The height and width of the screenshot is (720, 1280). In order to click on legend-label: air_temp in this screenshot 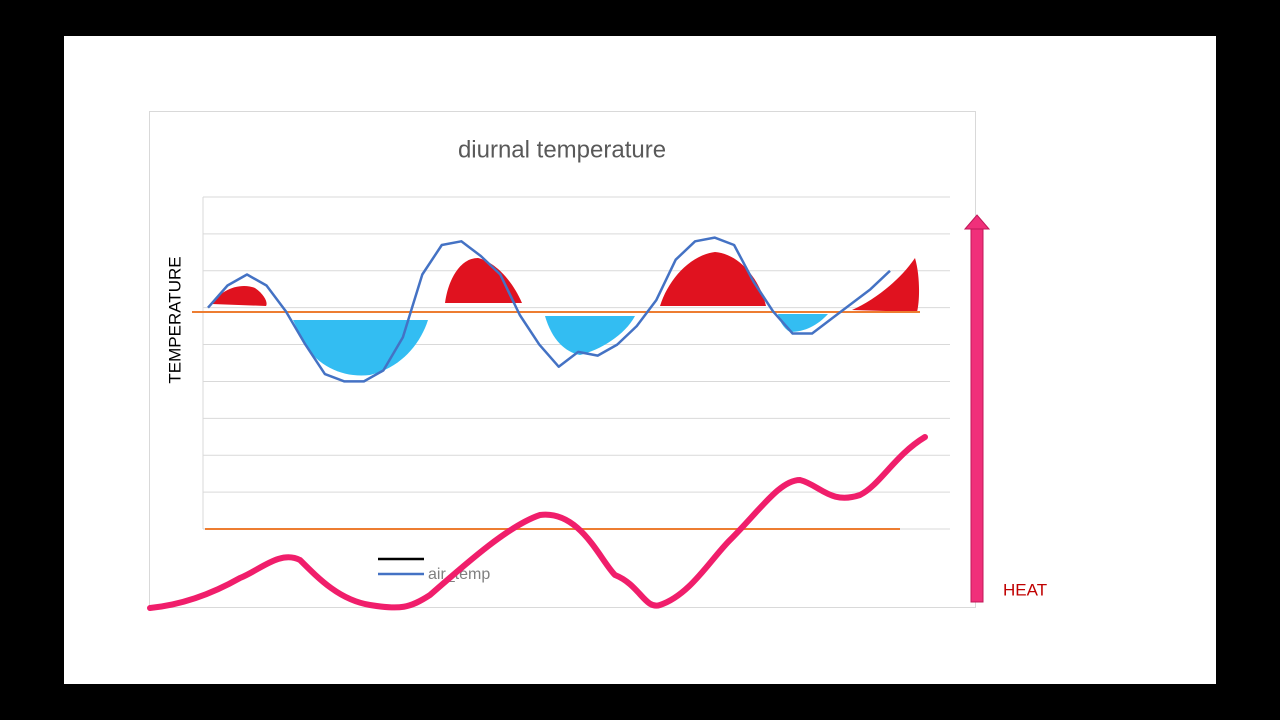, I will do `click(459, 574)`.